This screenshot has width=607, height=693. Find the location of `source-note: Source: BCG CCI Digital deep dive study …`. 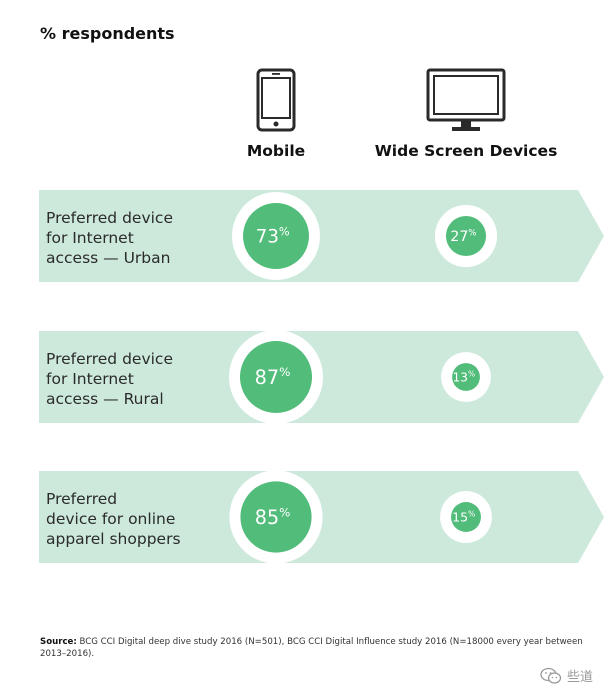

source-note: Source: BCG CCI Digital deep dive study … is located at coordinates (320, 648).